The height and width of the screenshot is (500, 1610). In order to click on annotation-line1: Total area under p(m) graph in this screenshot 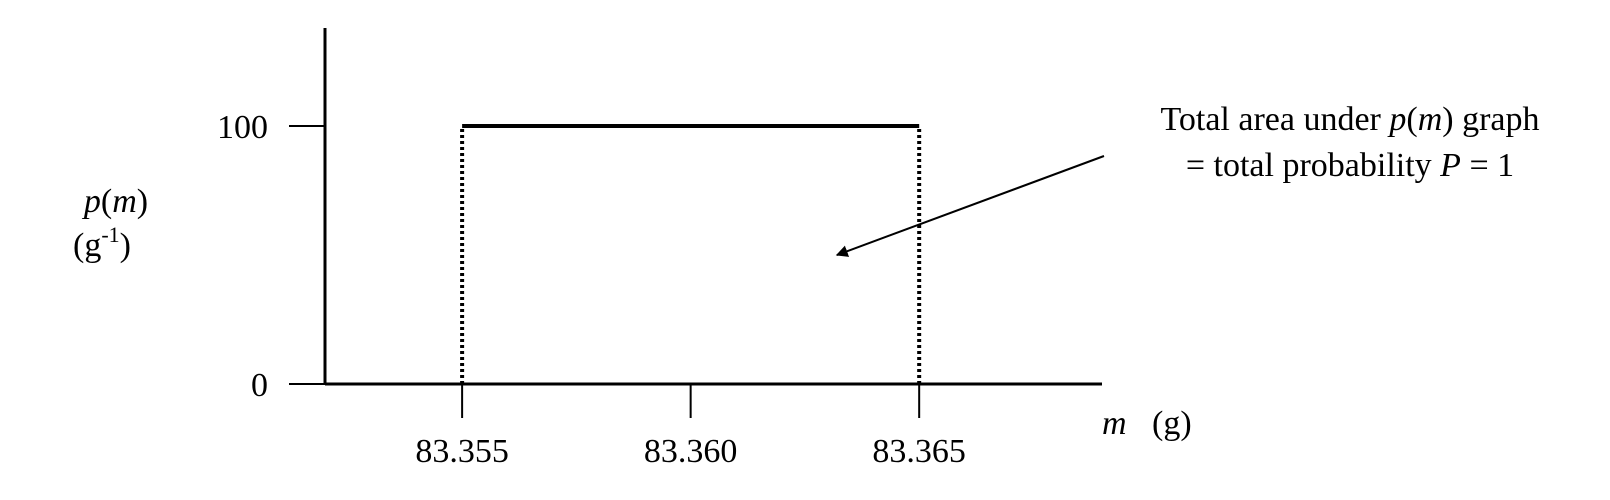, I will do `click(1349, 119)`.